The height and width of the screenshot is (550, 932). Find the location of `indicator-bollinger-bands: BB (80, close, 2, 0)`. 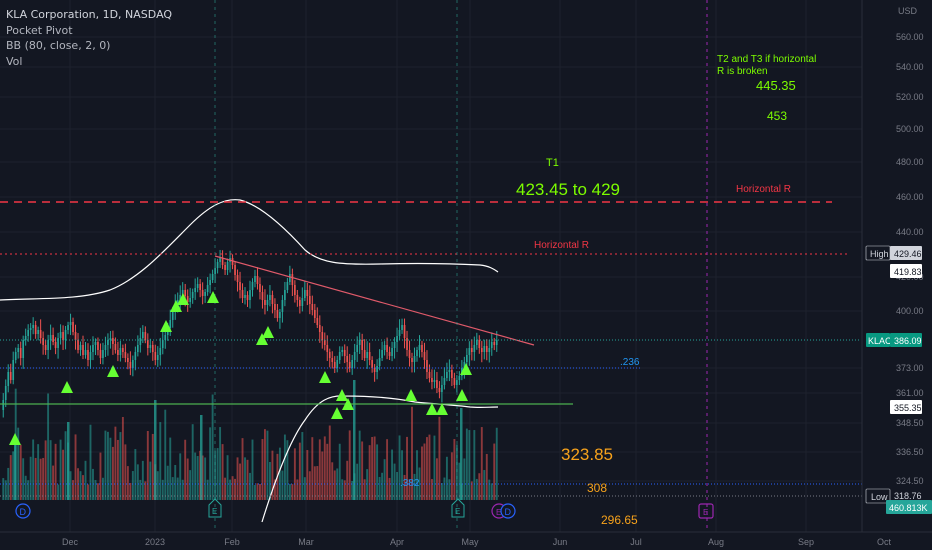

indicator-bollinger-bands: BB (80, close, 2, 0) is located at coordinates (58, 45).